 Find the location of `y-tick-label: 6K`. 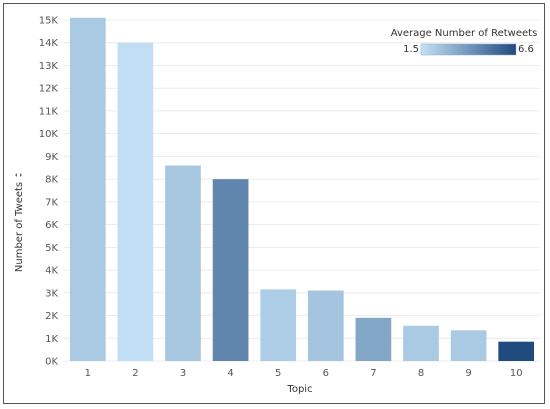

y-tick-label: 6K is located at coordinates (51, 225).